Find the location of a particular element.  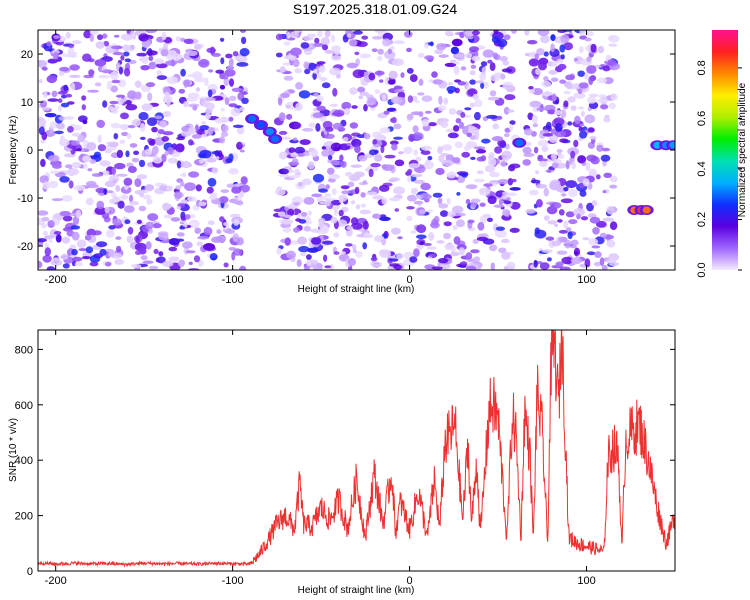

snr-x-tick-label: 0 is located at coordinates (410, 581).